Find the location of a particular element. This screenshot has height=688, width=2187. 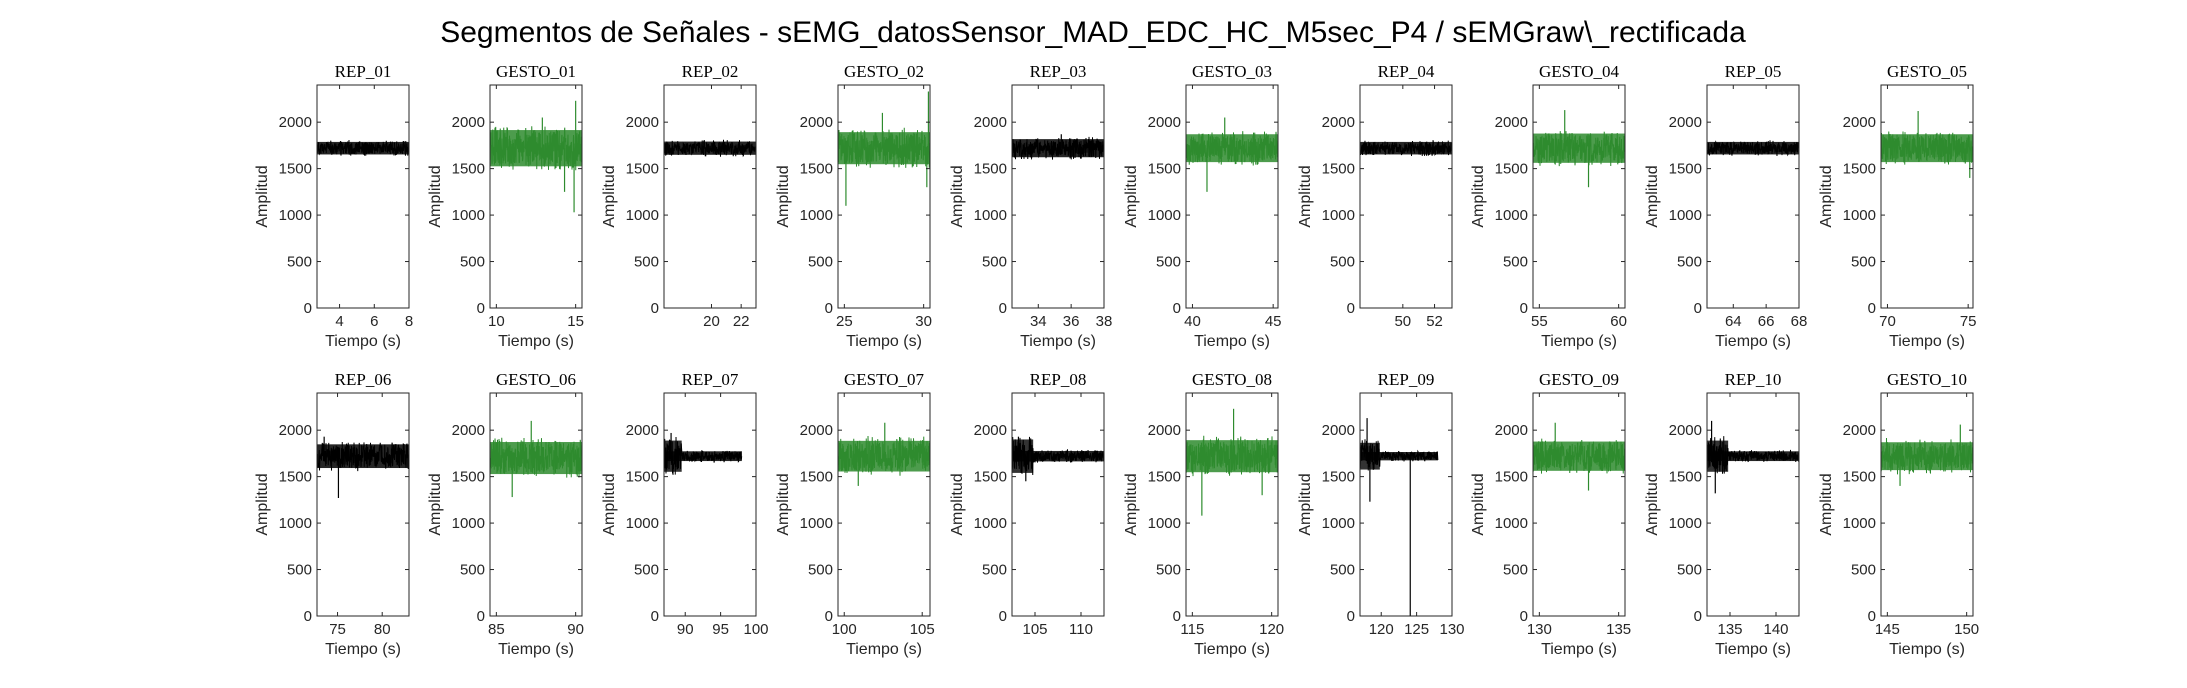

x-tick-label: 38 is located at coordinates (1104, 321).